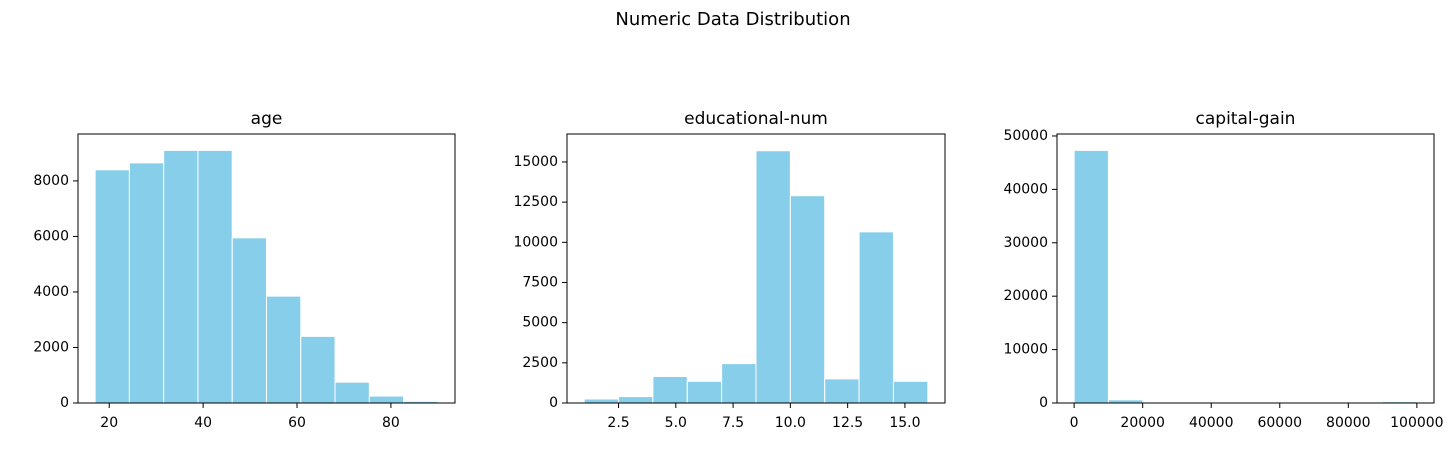  What do you see at coordinates (1211, 423) in the screenshot?
I see `x-tick-label: 40000` at bounding box center [1211, 423].